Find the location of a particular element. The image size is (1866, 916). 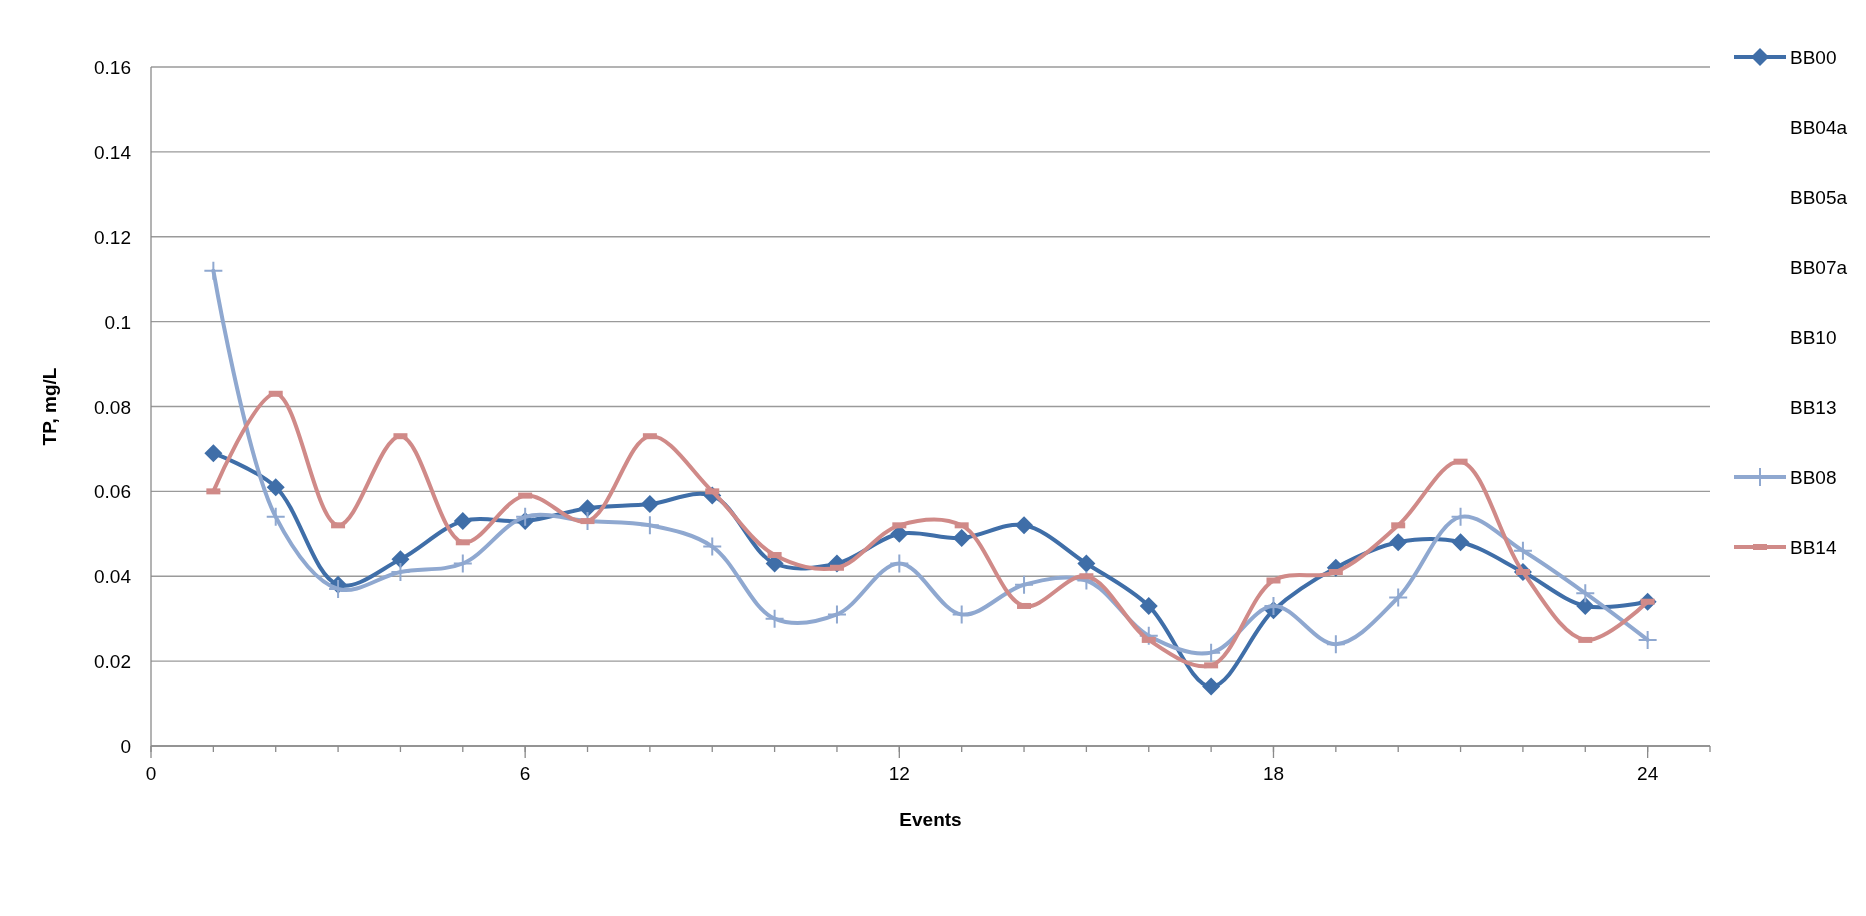

legend-label: BB14 is located at coordinates (1813, 547).